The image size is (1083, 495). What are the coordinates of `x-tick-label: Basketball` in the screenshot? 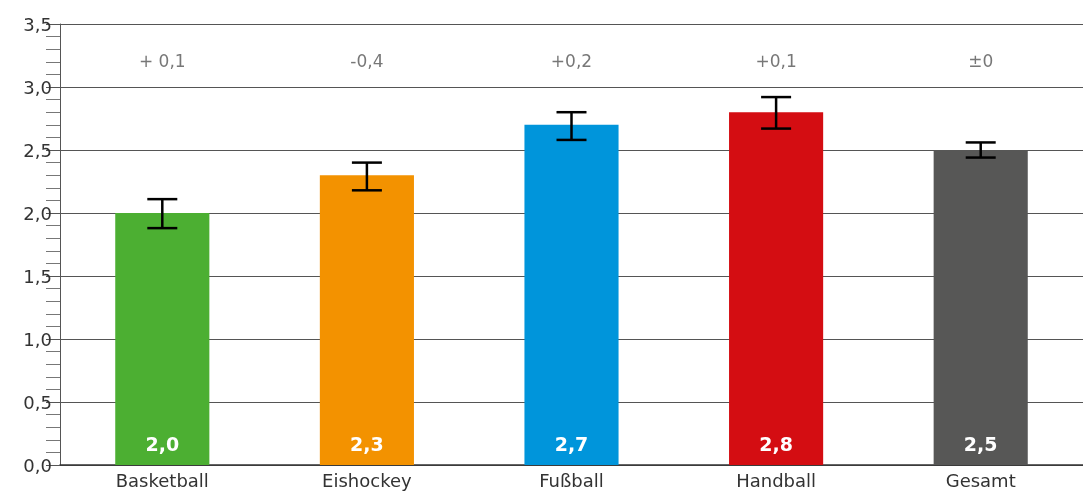 It's located at (162, 480).